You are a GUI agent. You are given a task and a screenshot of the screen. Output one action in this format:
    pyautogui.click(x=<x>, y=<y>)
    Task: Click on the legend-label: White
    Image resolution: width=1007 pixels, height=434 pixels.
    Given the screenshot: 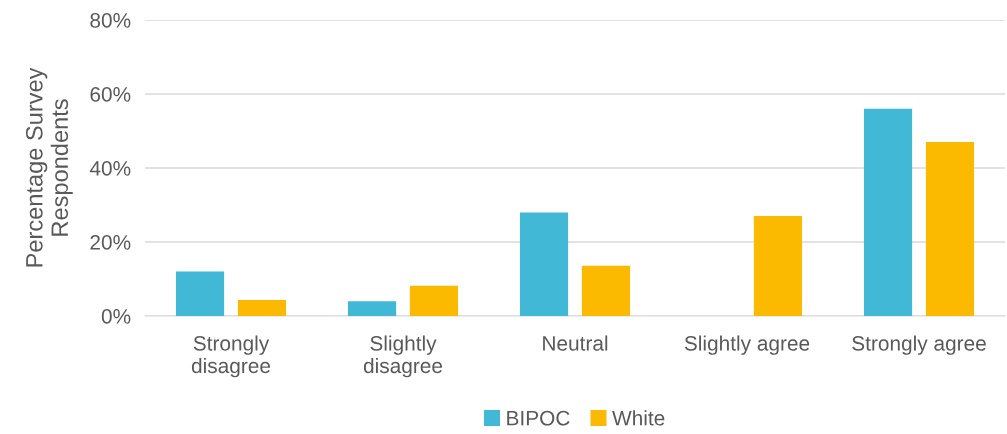 What is the action you would take?
    pyautogui.click(x=638, y=418)
    